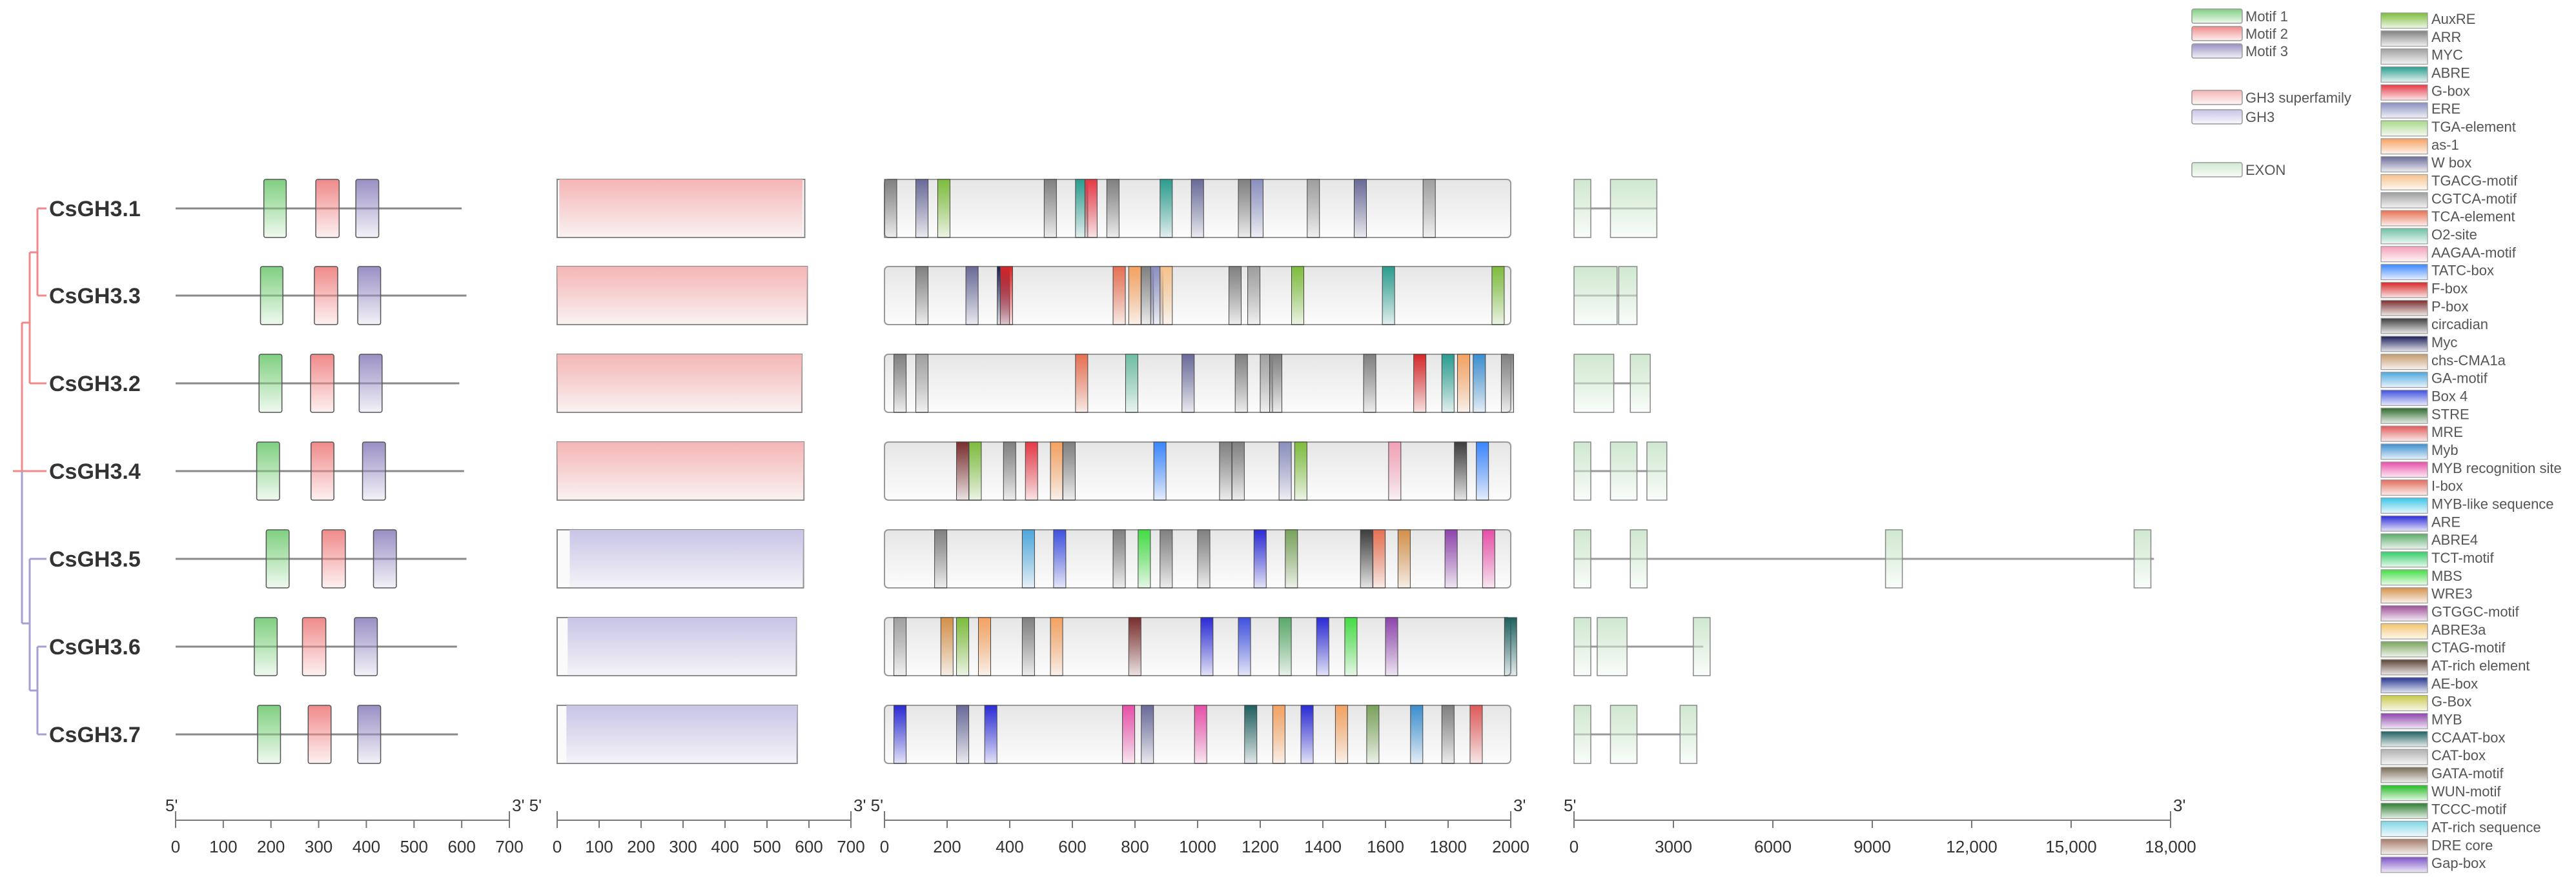  I want to click on legend-swatch-stre, so click(2404, 416).